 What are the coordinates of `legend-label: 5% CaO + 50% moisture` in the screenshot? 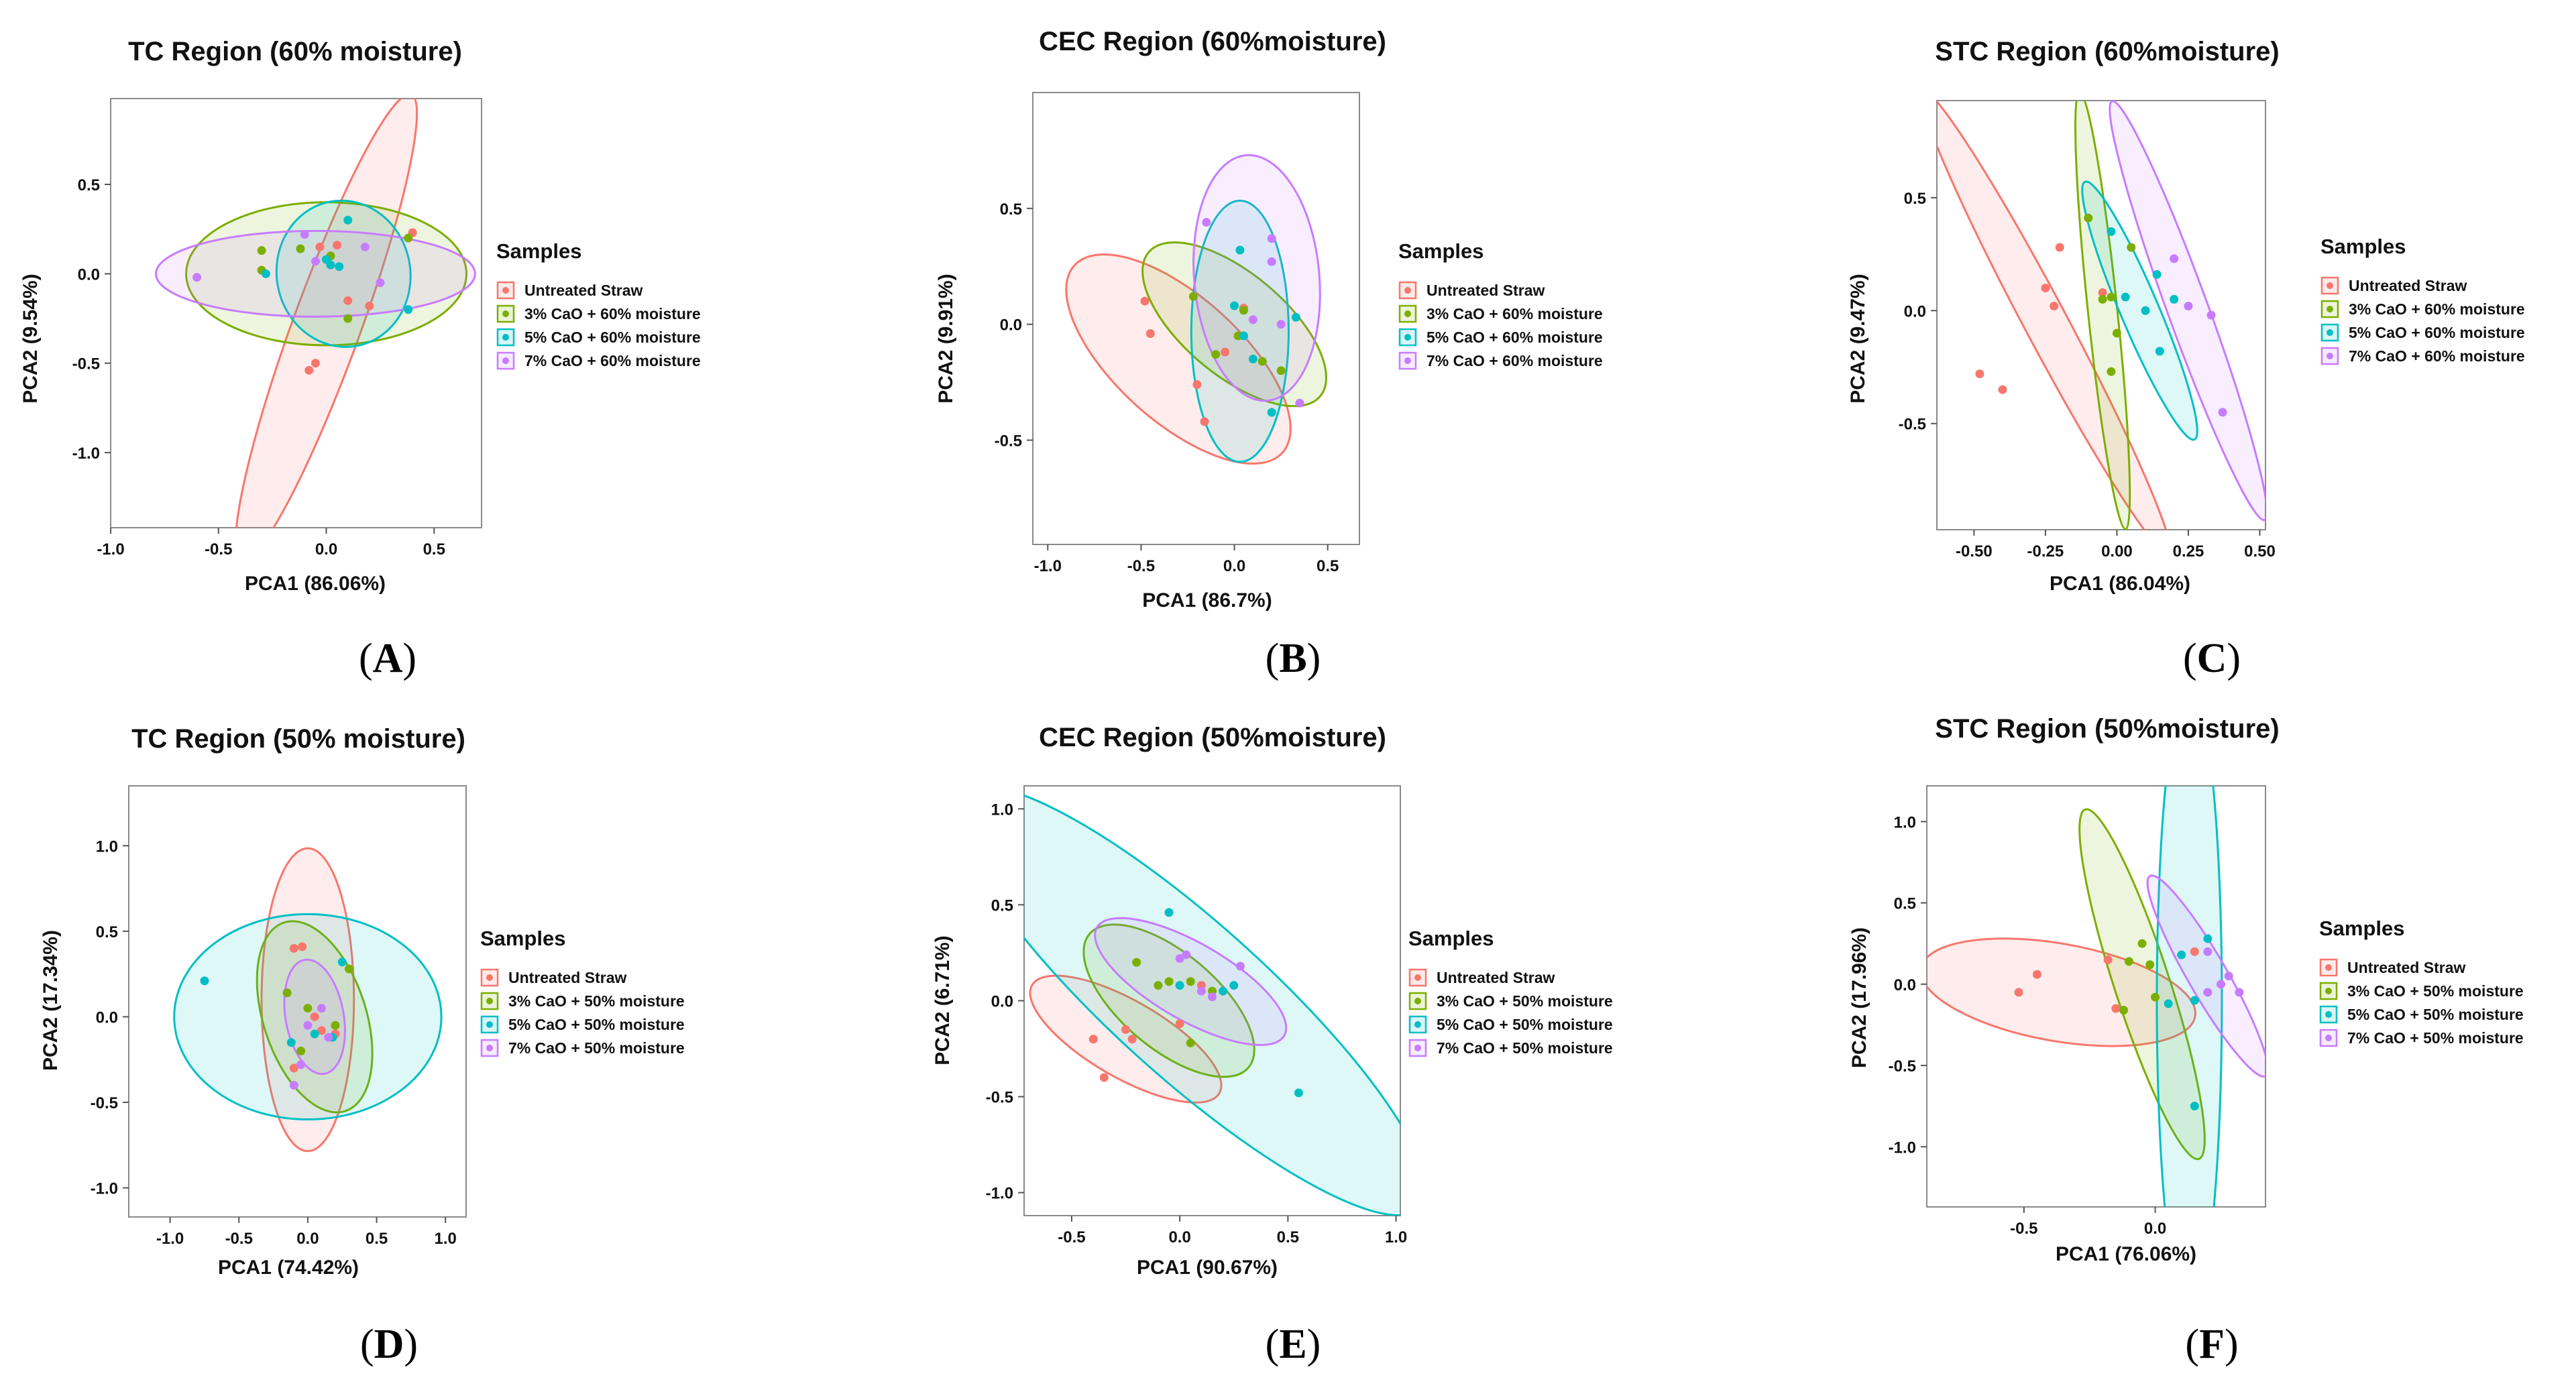 It's located at (2435, 1014).